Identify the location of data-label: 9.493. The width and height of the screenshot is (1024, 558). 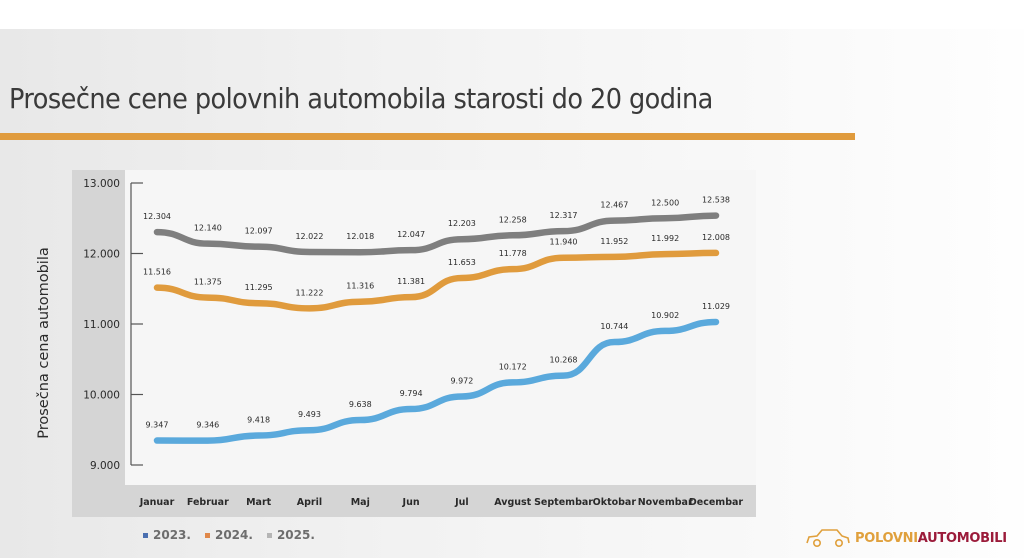
(309, 414).